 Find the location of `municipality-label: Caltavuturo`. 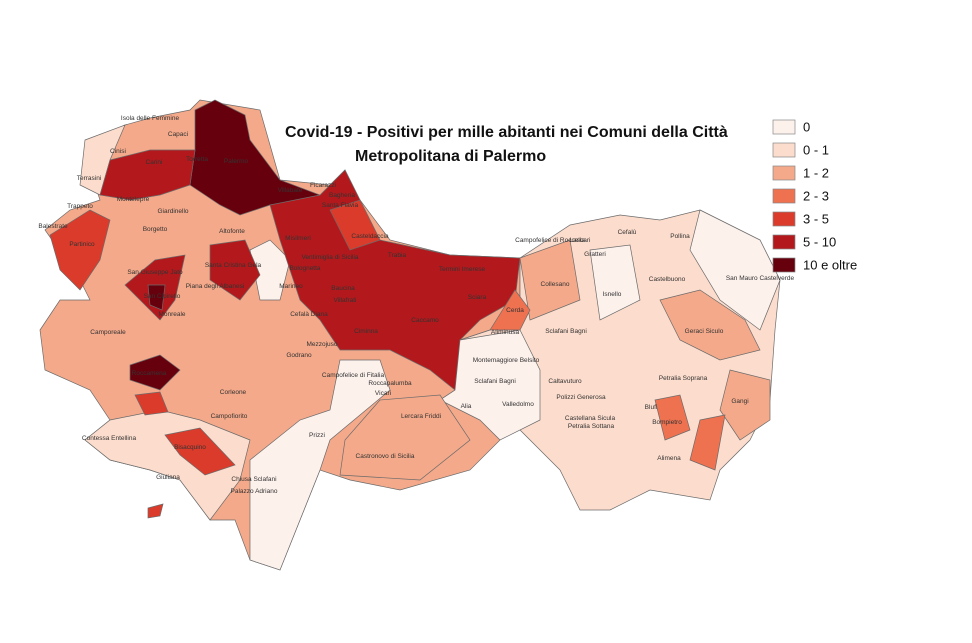

municipality-label: Caltavuturo is located at coordinates (565, 381).